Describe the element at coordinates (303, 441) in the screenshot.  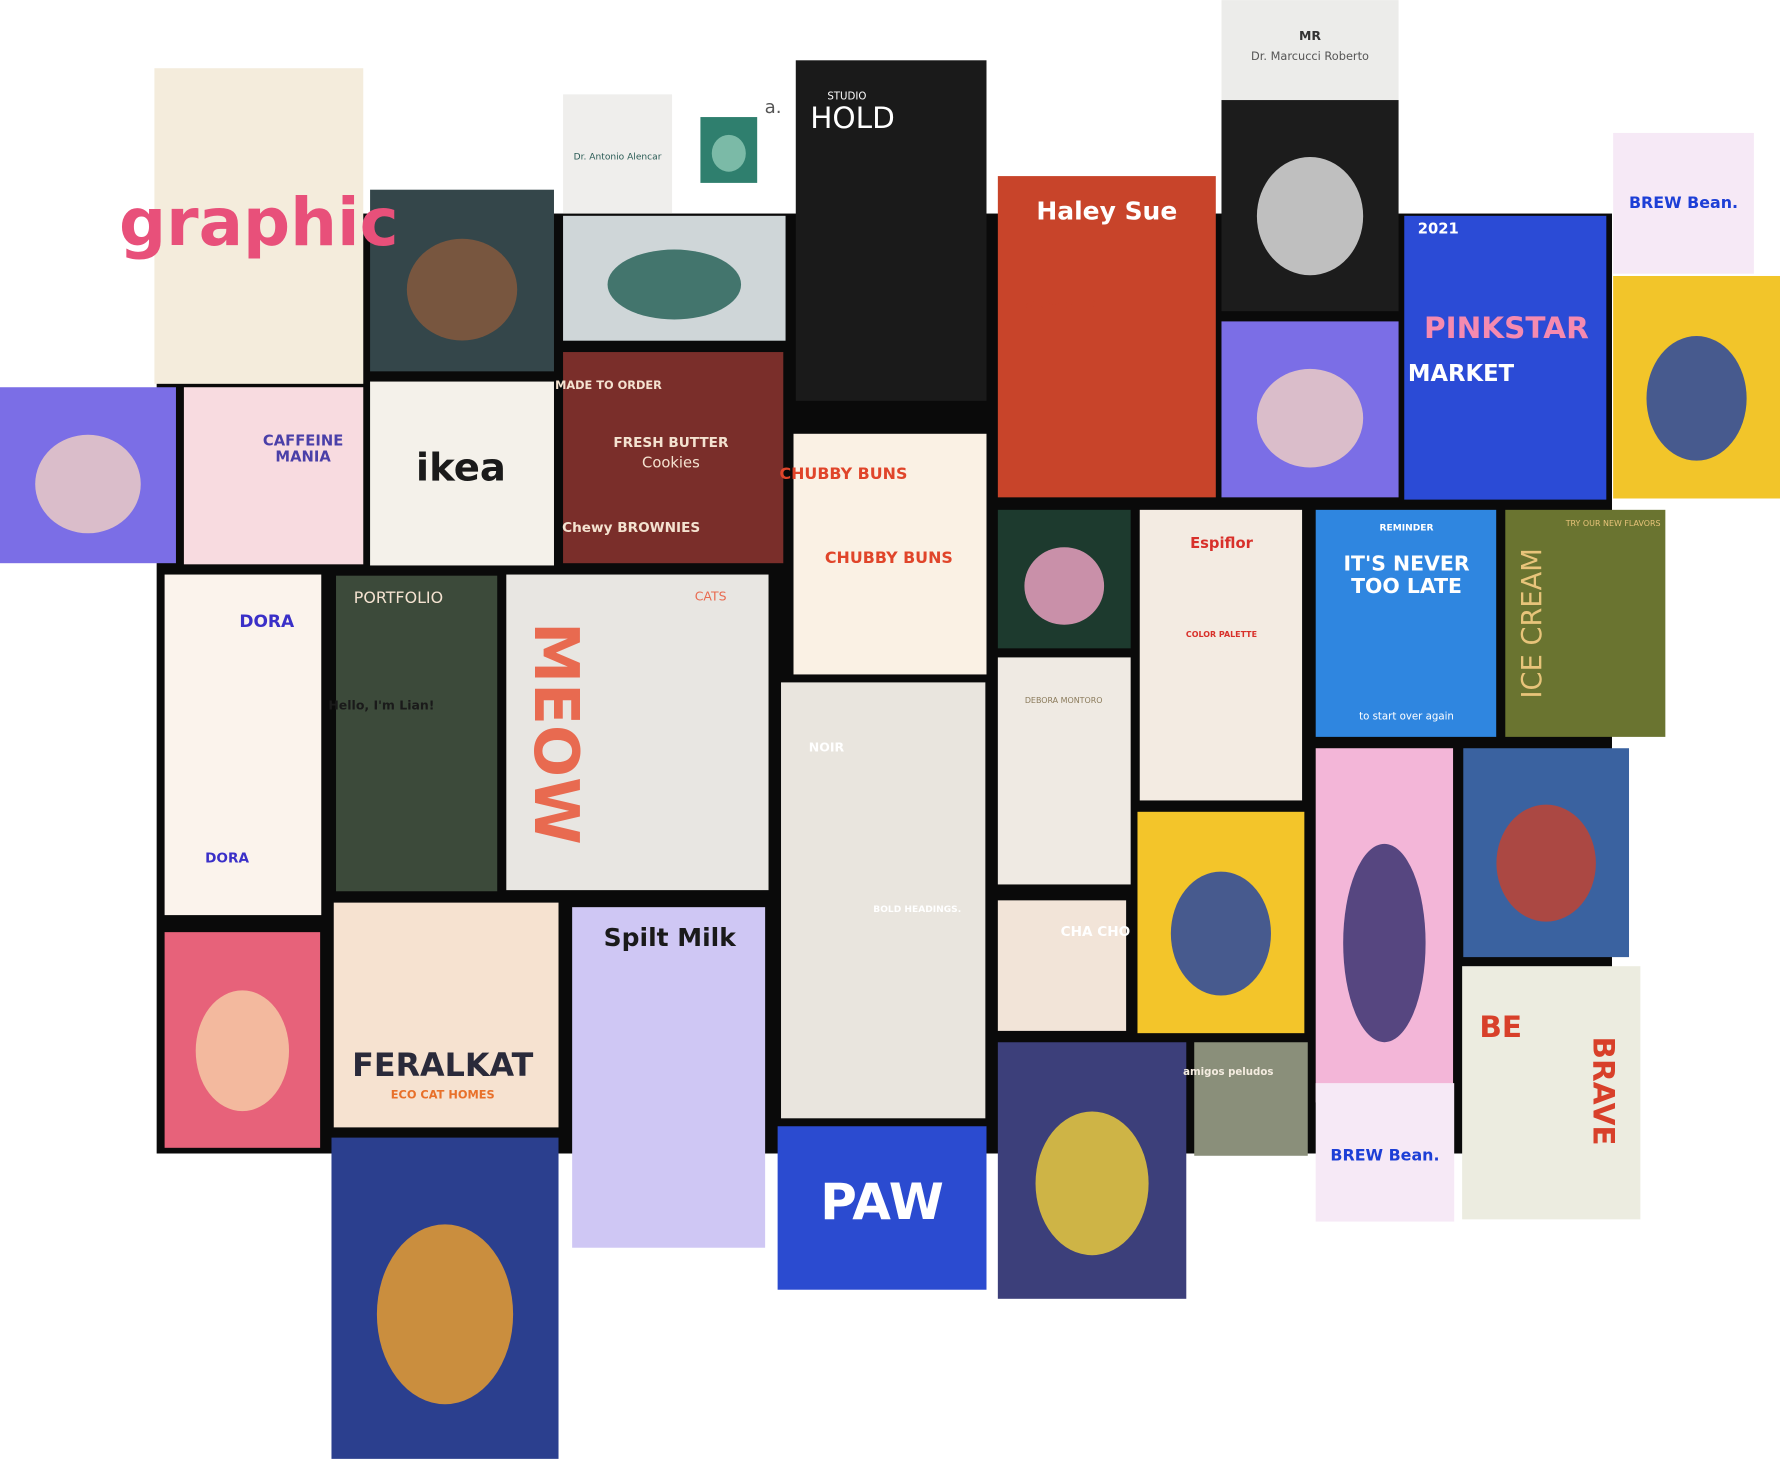
I see `tile-text: CAFFEINE` at that location.